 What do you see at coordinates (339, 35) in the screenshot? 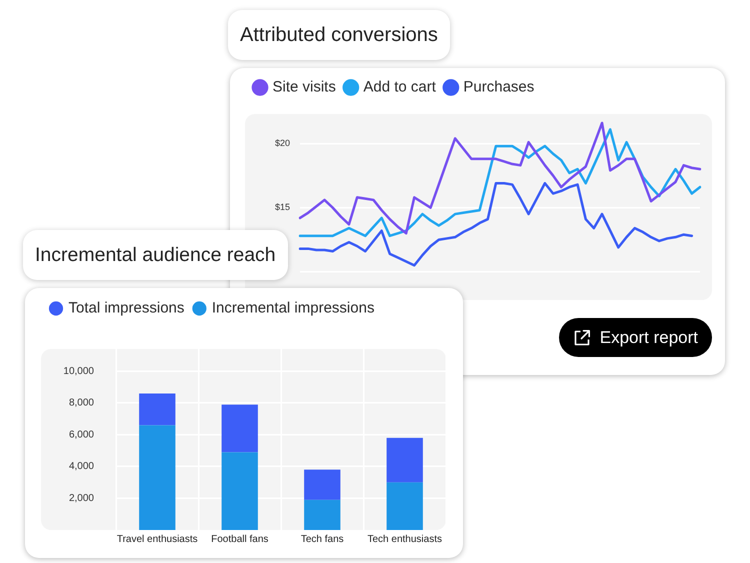
I see `chart-title: Attributed conversions` at bounding box center [339, 35].